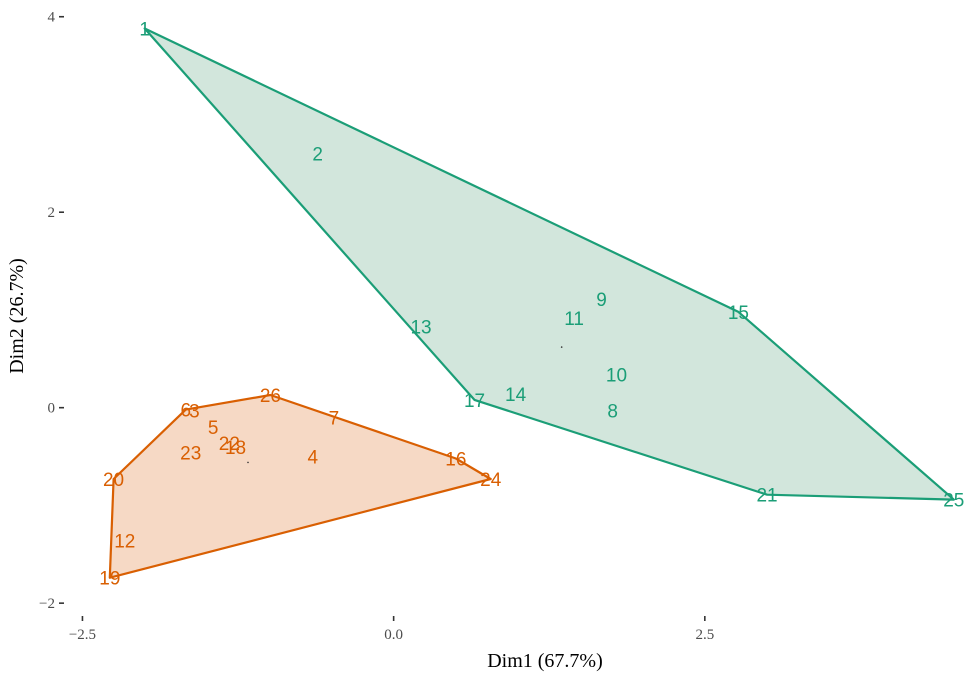  What do you see at coordinates (601, 300) in the screenshot?
I see `point-label-9: 9` at bounding box center [601, 300].